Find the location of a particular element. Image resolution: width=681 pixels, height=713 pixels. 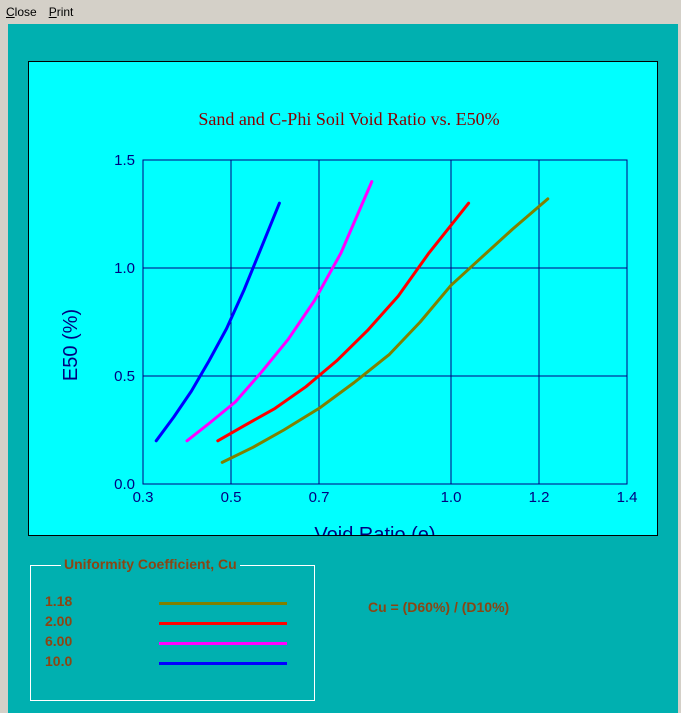

x-tick-label: 0.3 is located at coordinates (143, 497).